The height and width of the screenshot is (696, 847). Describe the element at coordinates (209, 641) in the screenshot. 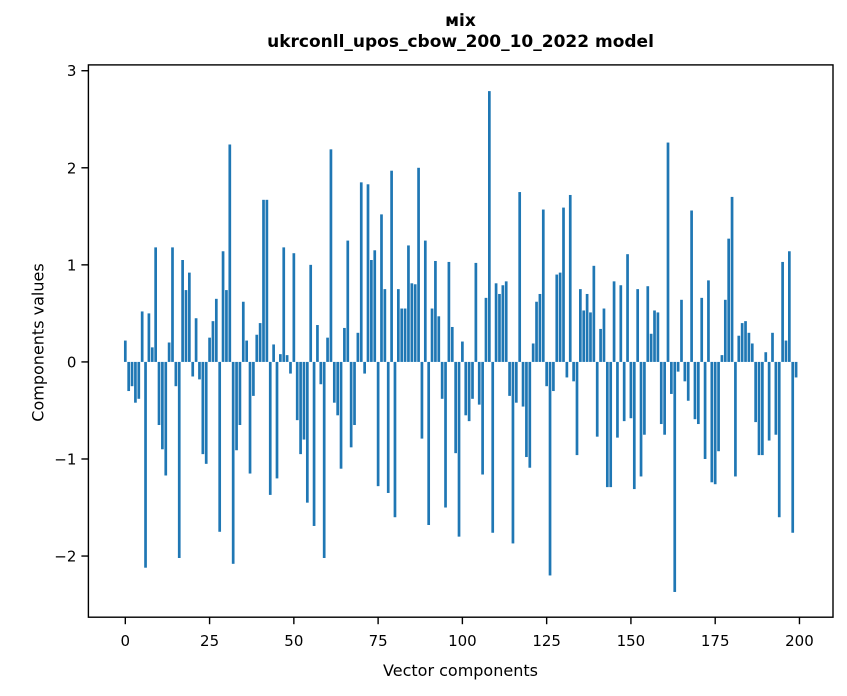

I see `x-tick-label: 25` at that location.